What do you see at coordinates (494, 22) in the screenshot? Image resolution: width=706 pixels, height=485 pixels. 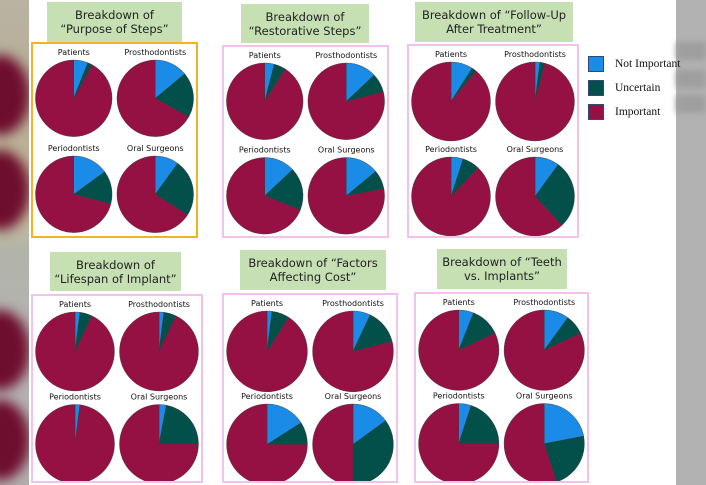 I see `chart-title: Breakdown of “Follow-Up After Treatment”` at bounding box center [494, 22].